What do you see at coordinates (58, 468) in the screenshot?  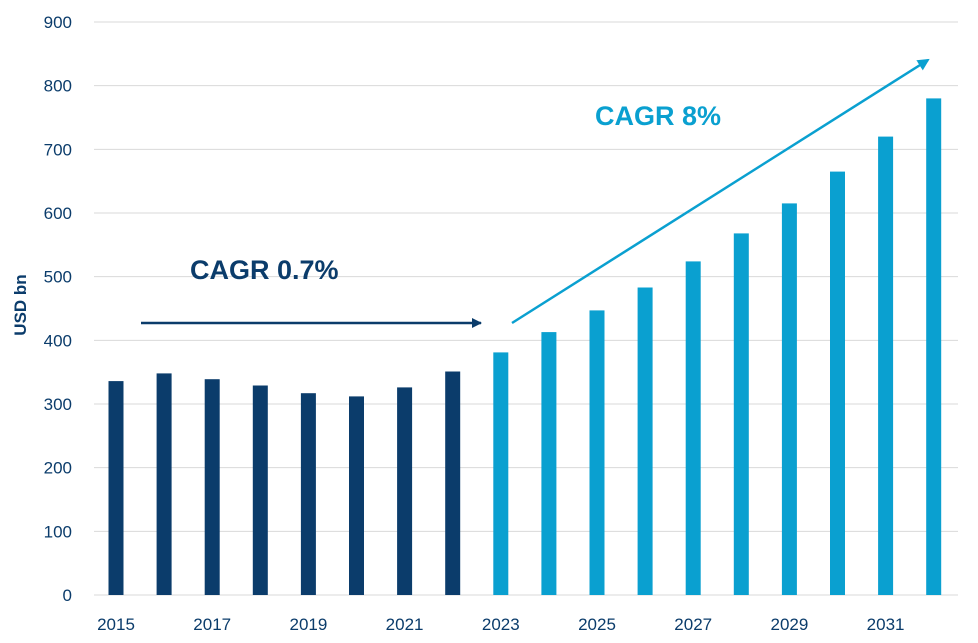 I see `y-tick-label: 200` at bounding box center [58, 468].